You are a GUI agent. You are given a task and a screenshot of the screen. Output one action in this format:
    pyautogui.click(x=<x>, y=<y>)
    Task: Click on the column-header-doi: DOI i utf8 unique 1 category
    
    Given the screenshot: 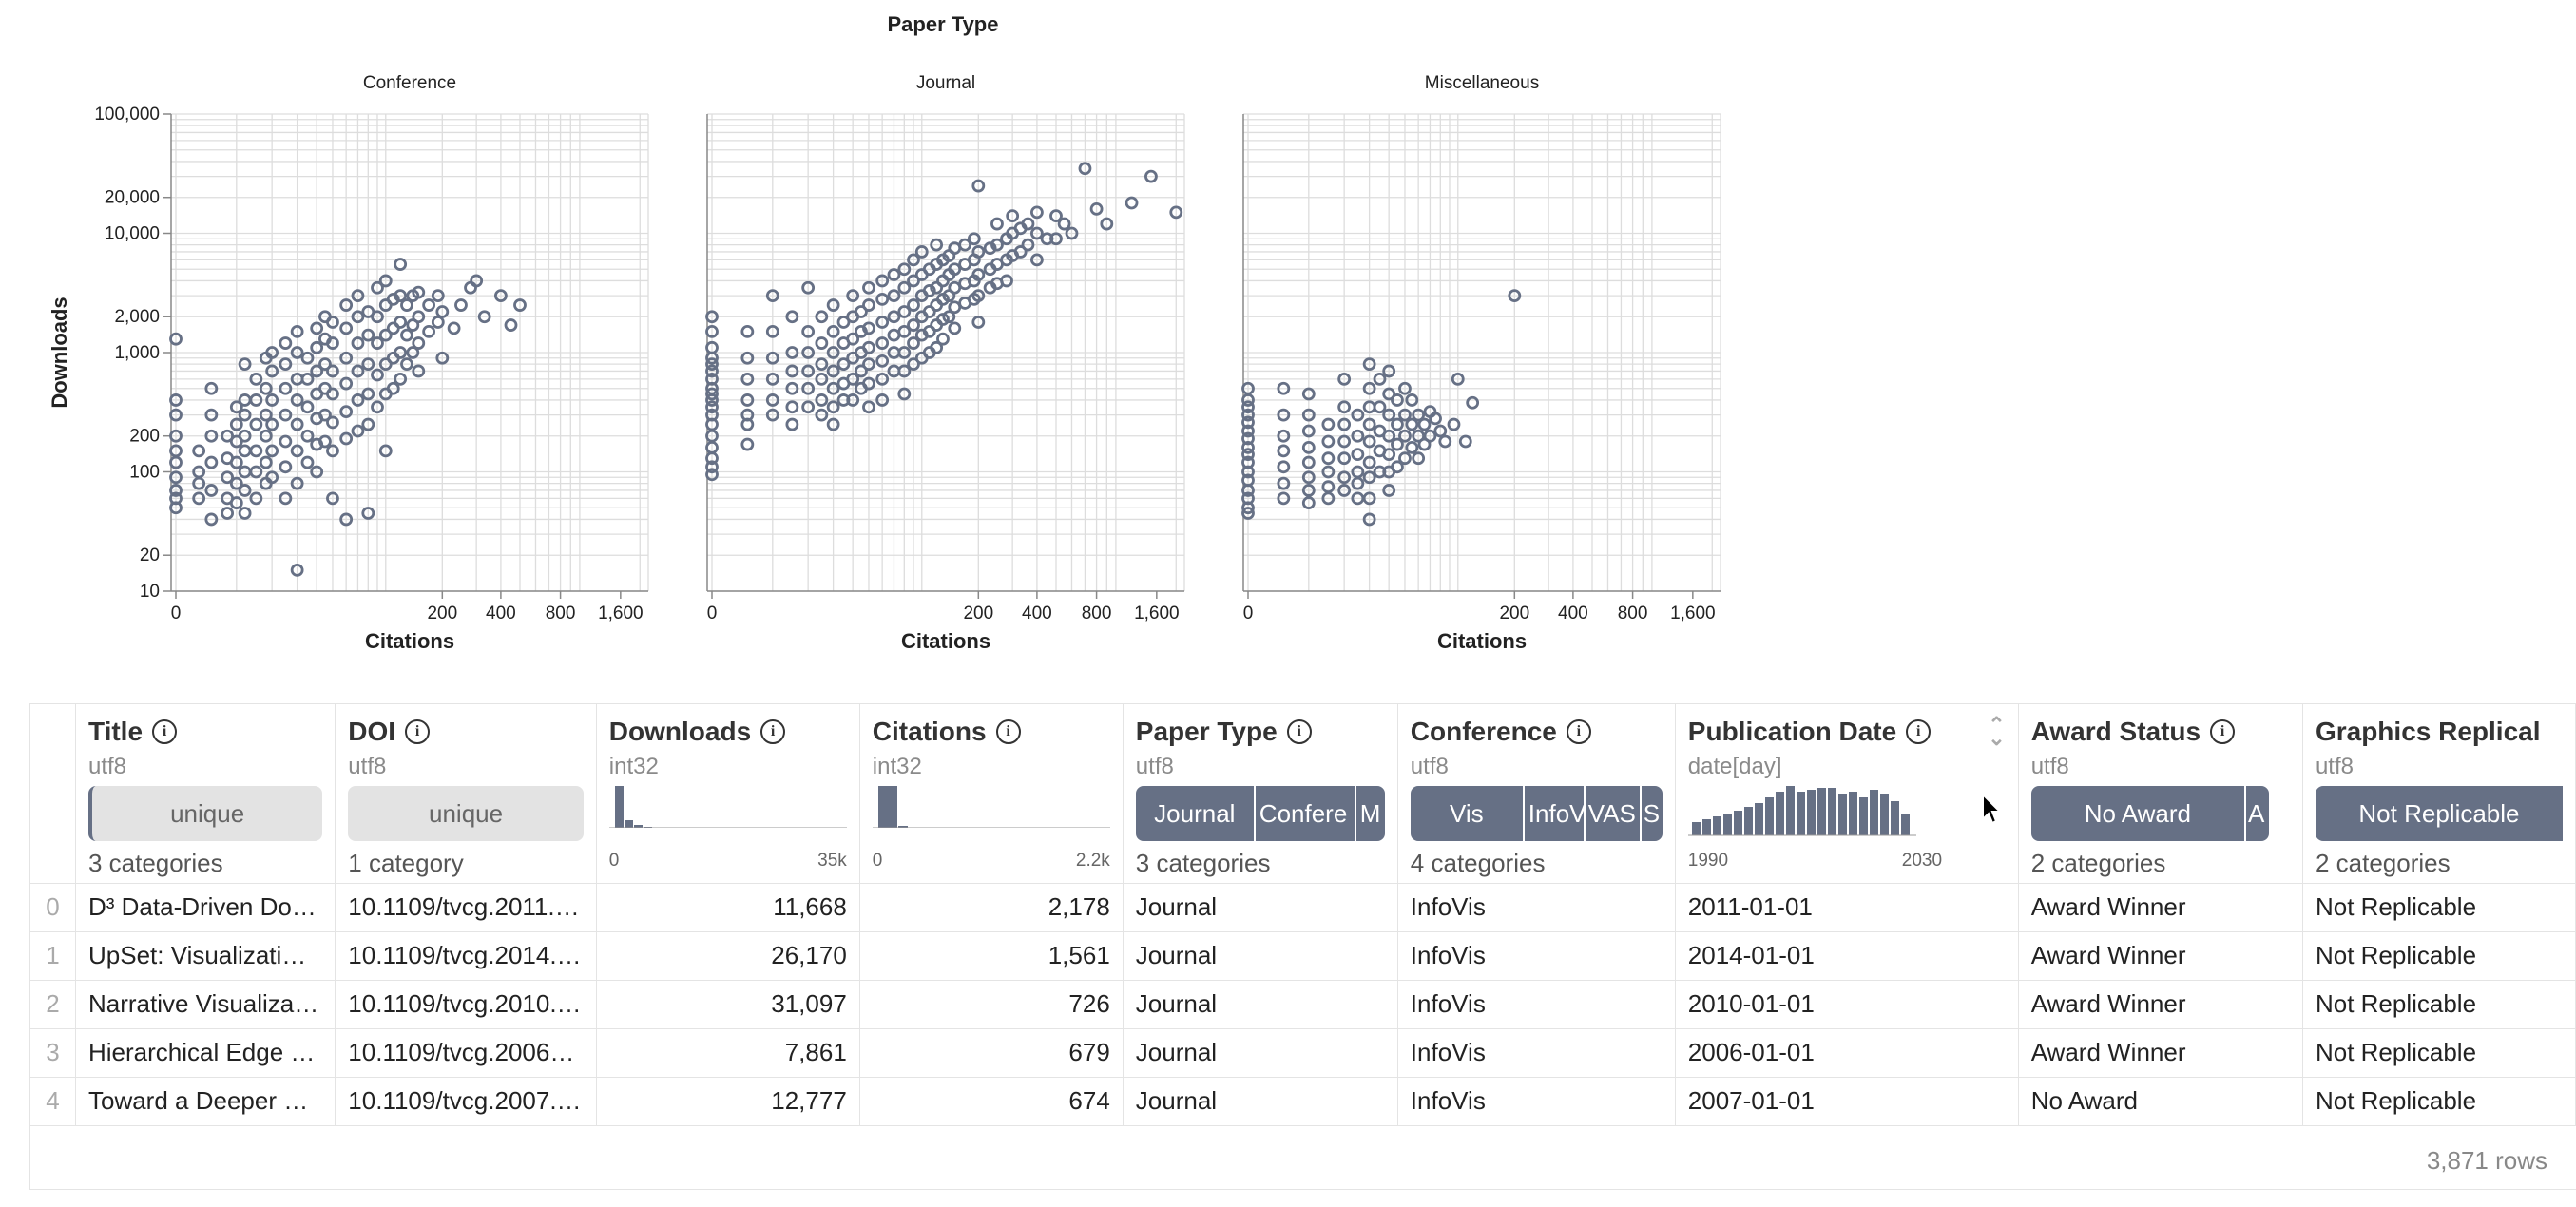 What is the action you would take?
    pyautogui.click(x=466, y=794)
    